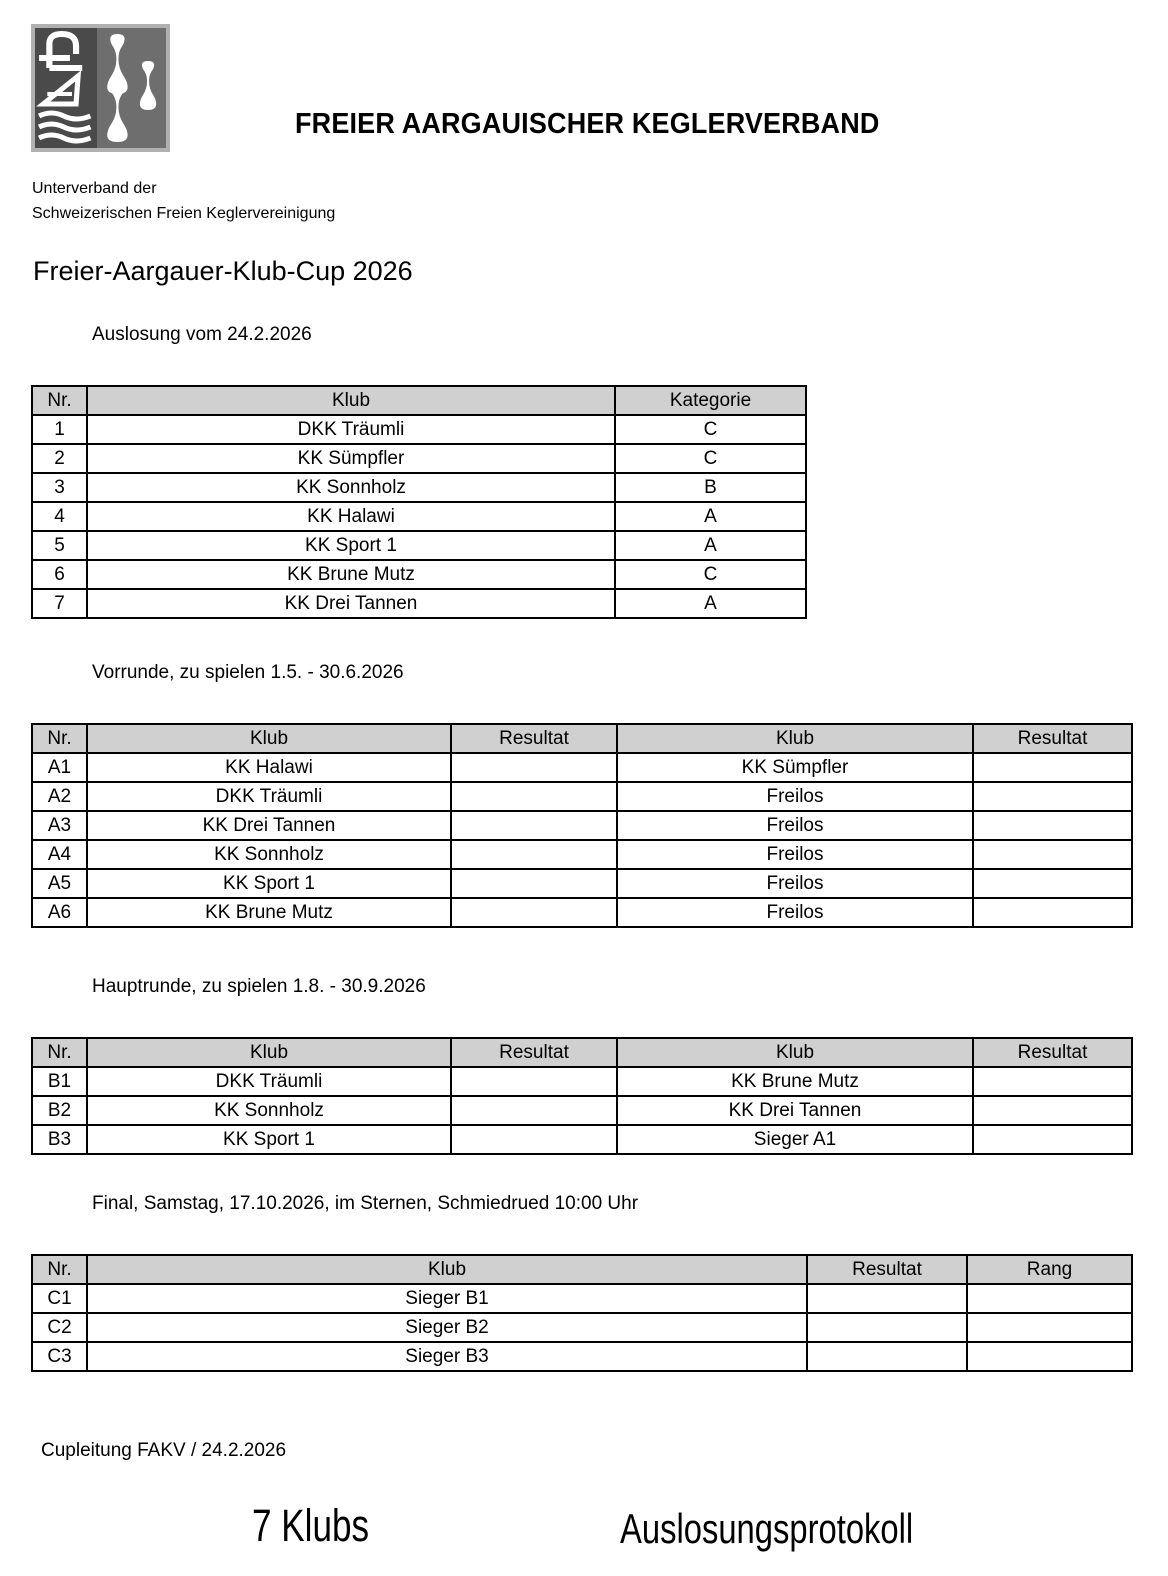 This screenshot has width=1168, height=1576. Describe the element at coordinates (795, 767) in the screenshot. I see `cell-klub-away: KK Sümpfler` at that location.